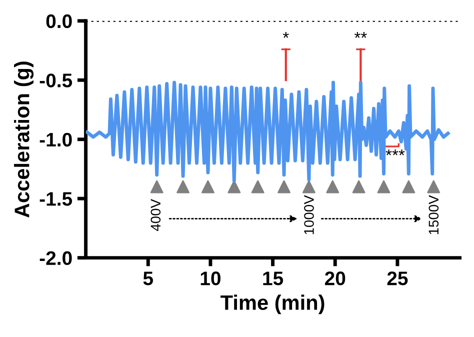 This screenshot has width=474, height=337. I want to click on annotation: 1500V, so click(433, 214).